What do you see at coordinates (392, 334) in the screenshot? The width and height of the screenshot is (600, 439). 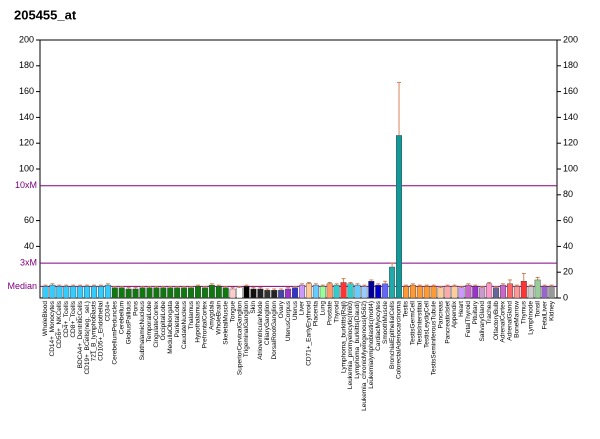 I see `x-tick-label: BronchialEpithelialCells` at bounding box center [392, 334].